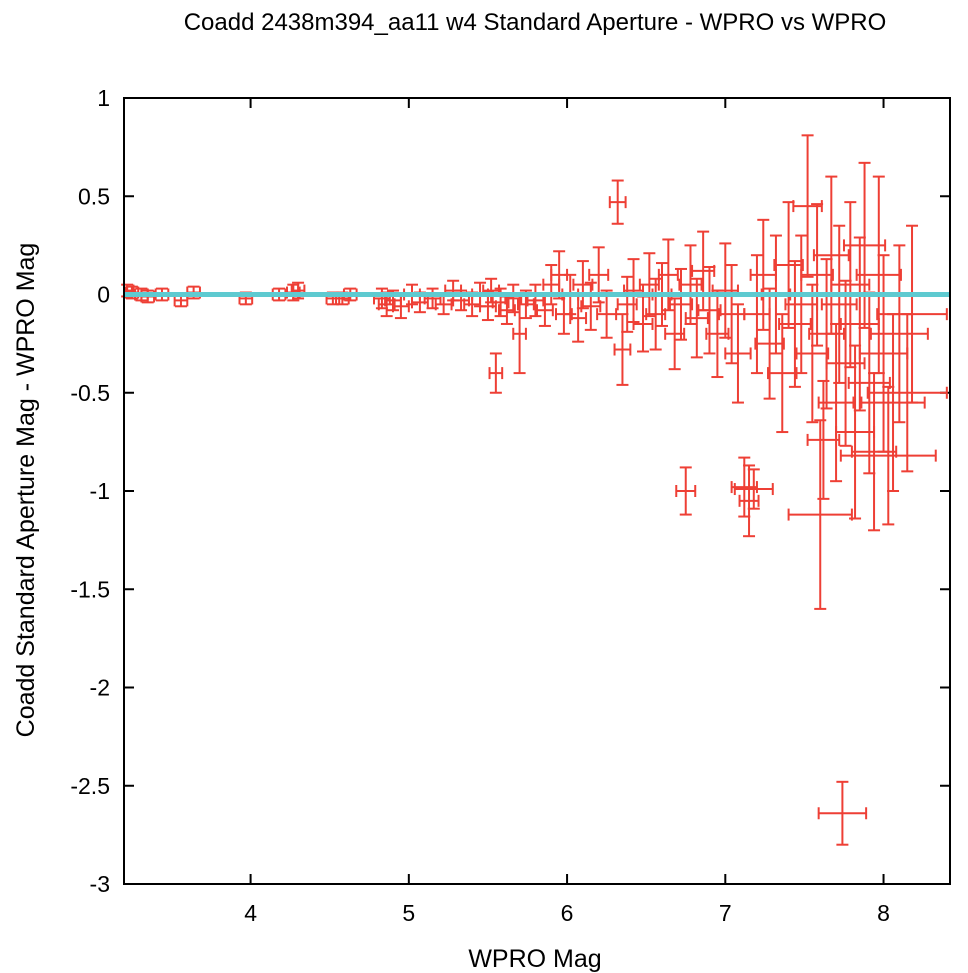 This screenshot has height=973, width=968. I want to click on x-tick-label: 8, so click(883, 913).